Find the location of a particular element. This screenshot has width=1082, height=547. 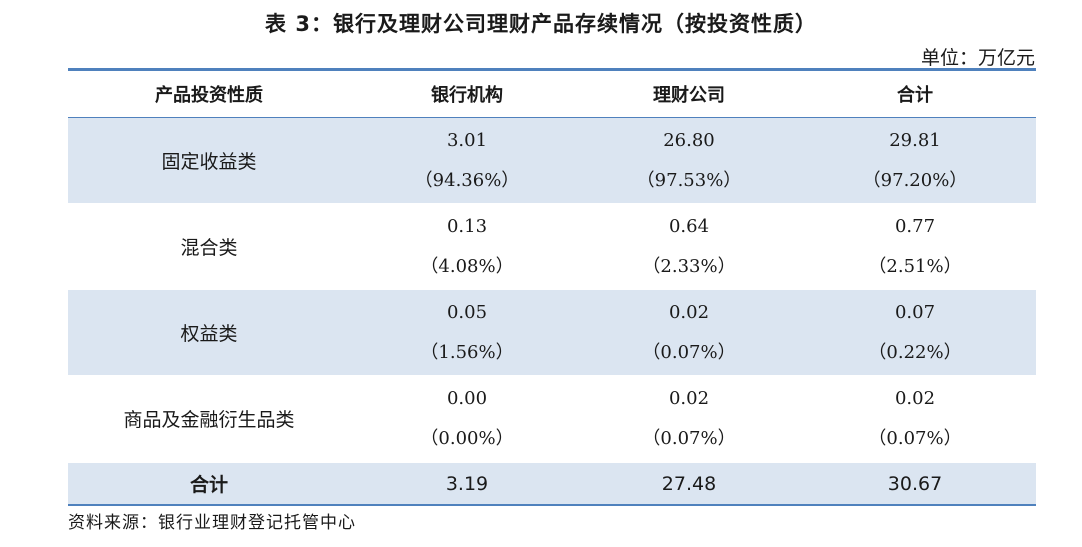

cell-wealth-companies: 0.64 （2.33%） is located at coordinates (689, 246).